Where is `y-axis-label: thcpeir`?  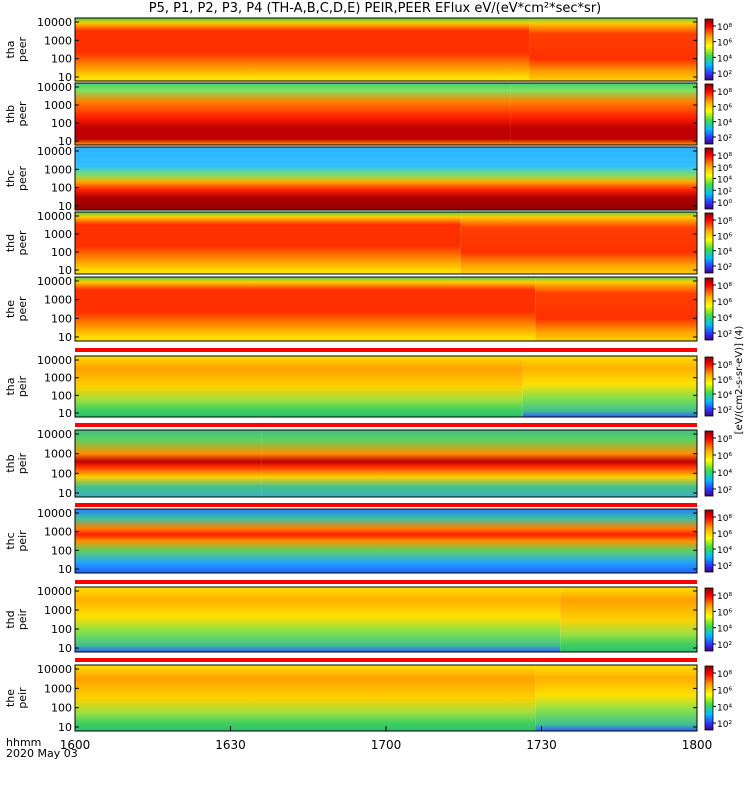 y-axis-label: thcpeir is located at coordinates (16, 541).